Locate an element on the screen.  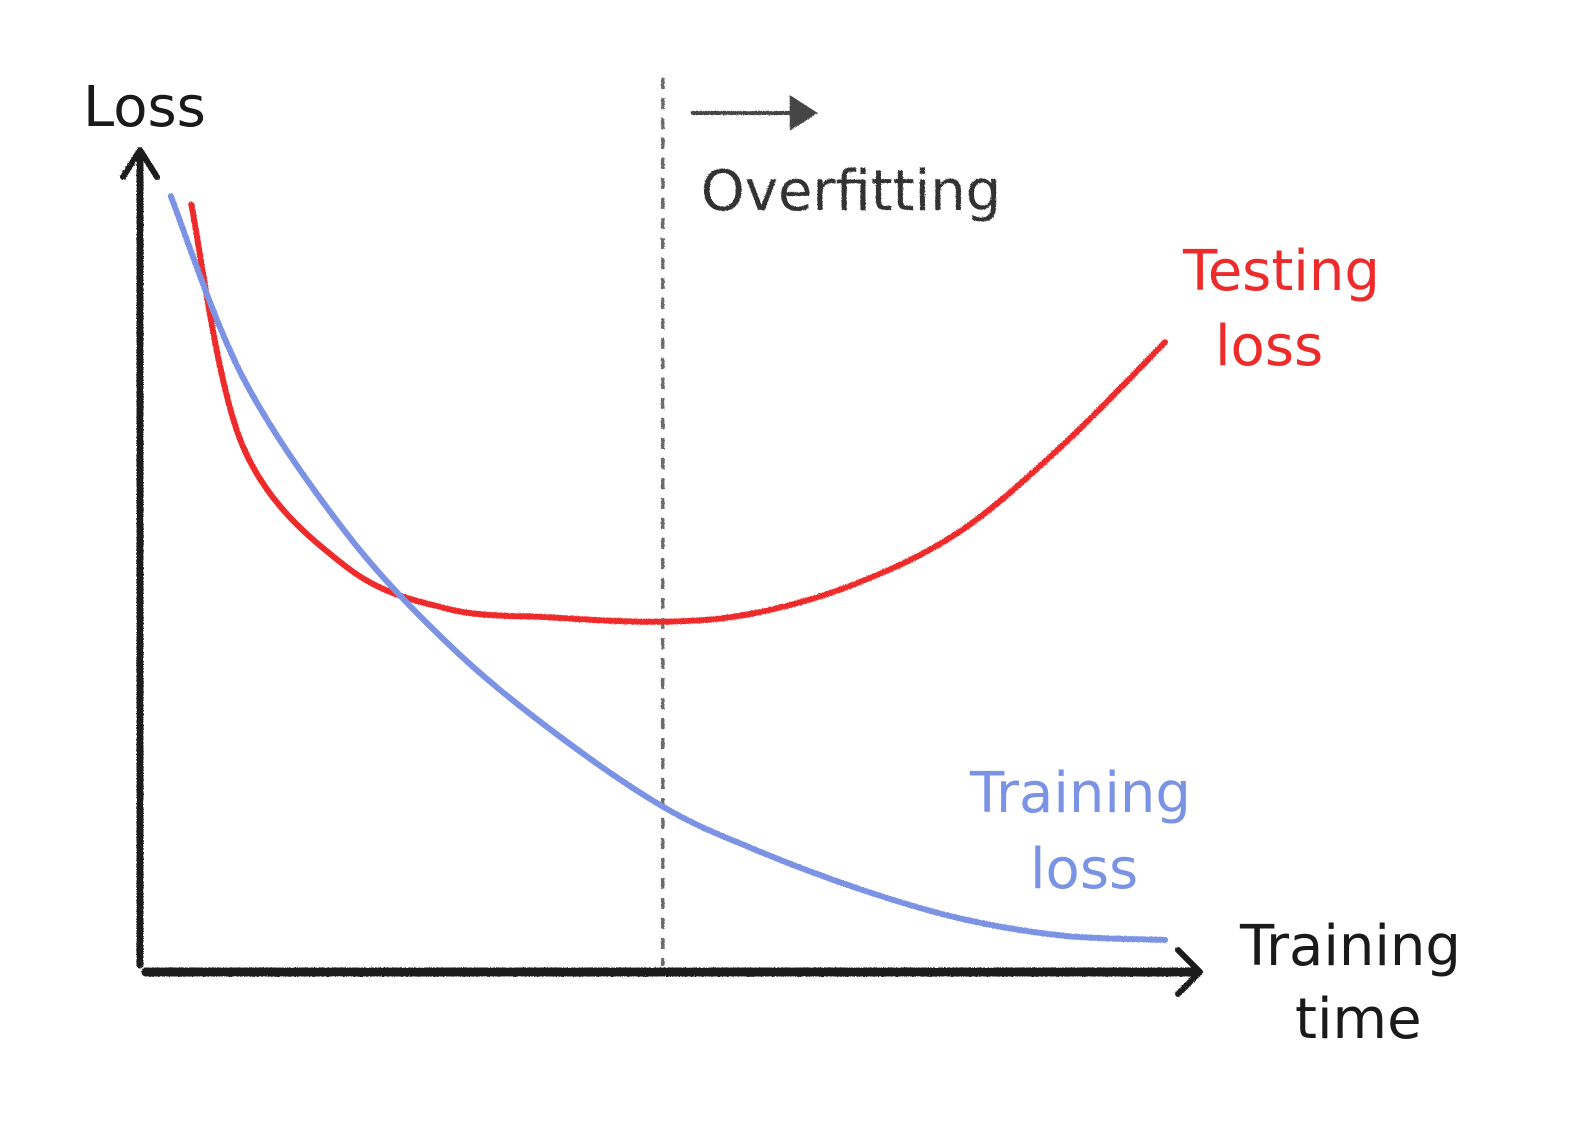
x-axis-label-line-2: time is located at coordinates (1358, 1019).